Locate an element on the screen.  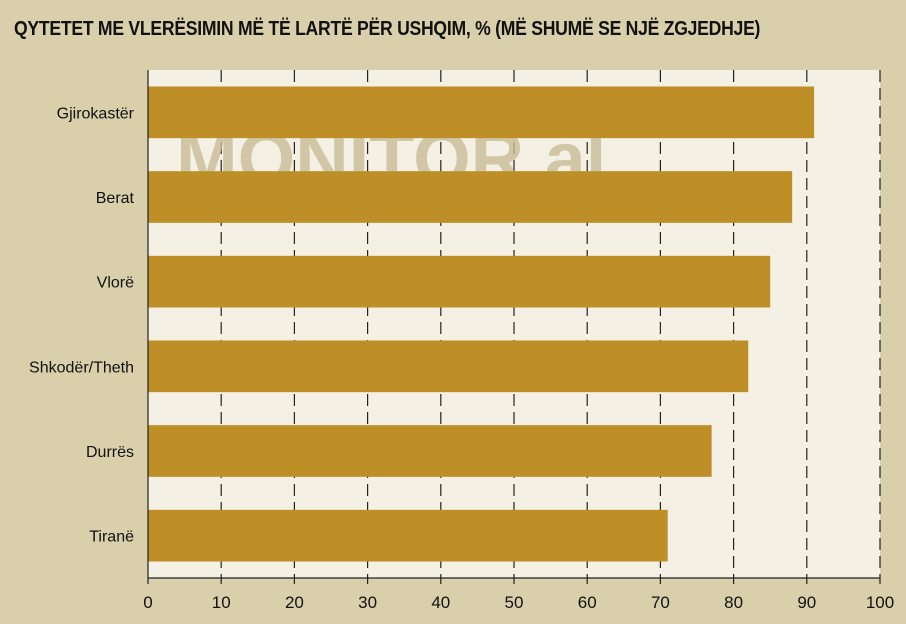
category-label: Tiranë is located at coordinates (111, 537).